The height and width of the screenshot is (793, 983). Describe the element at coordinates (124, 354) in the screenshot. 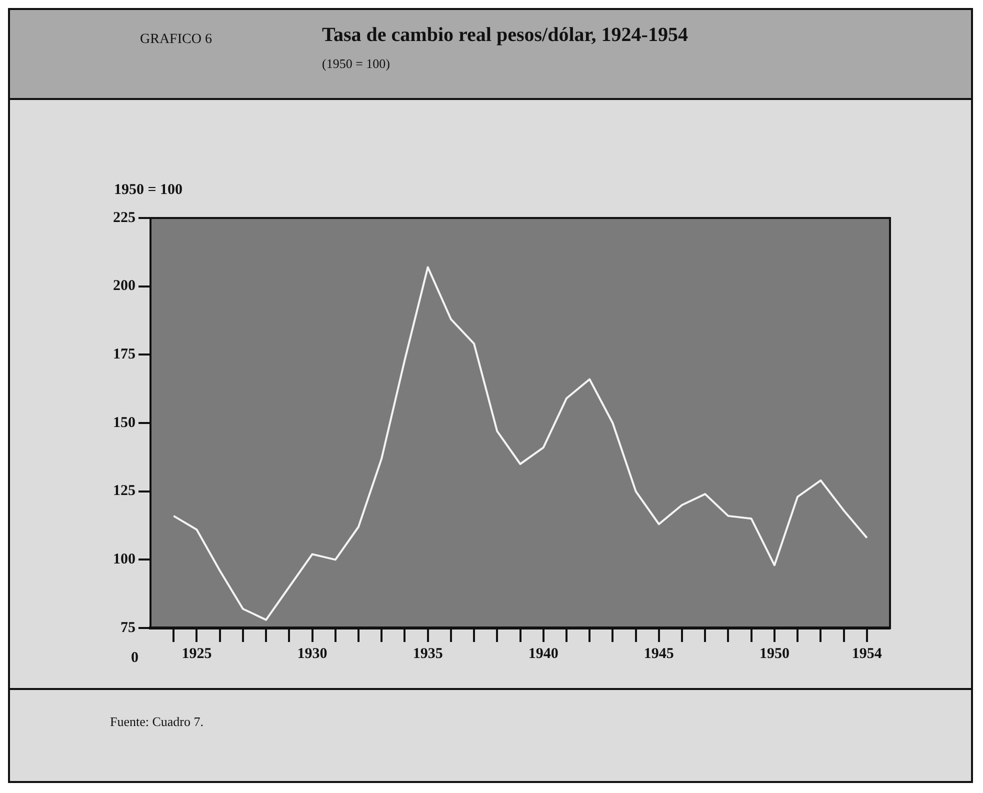

I see `y-tick-label: 175` at that location.